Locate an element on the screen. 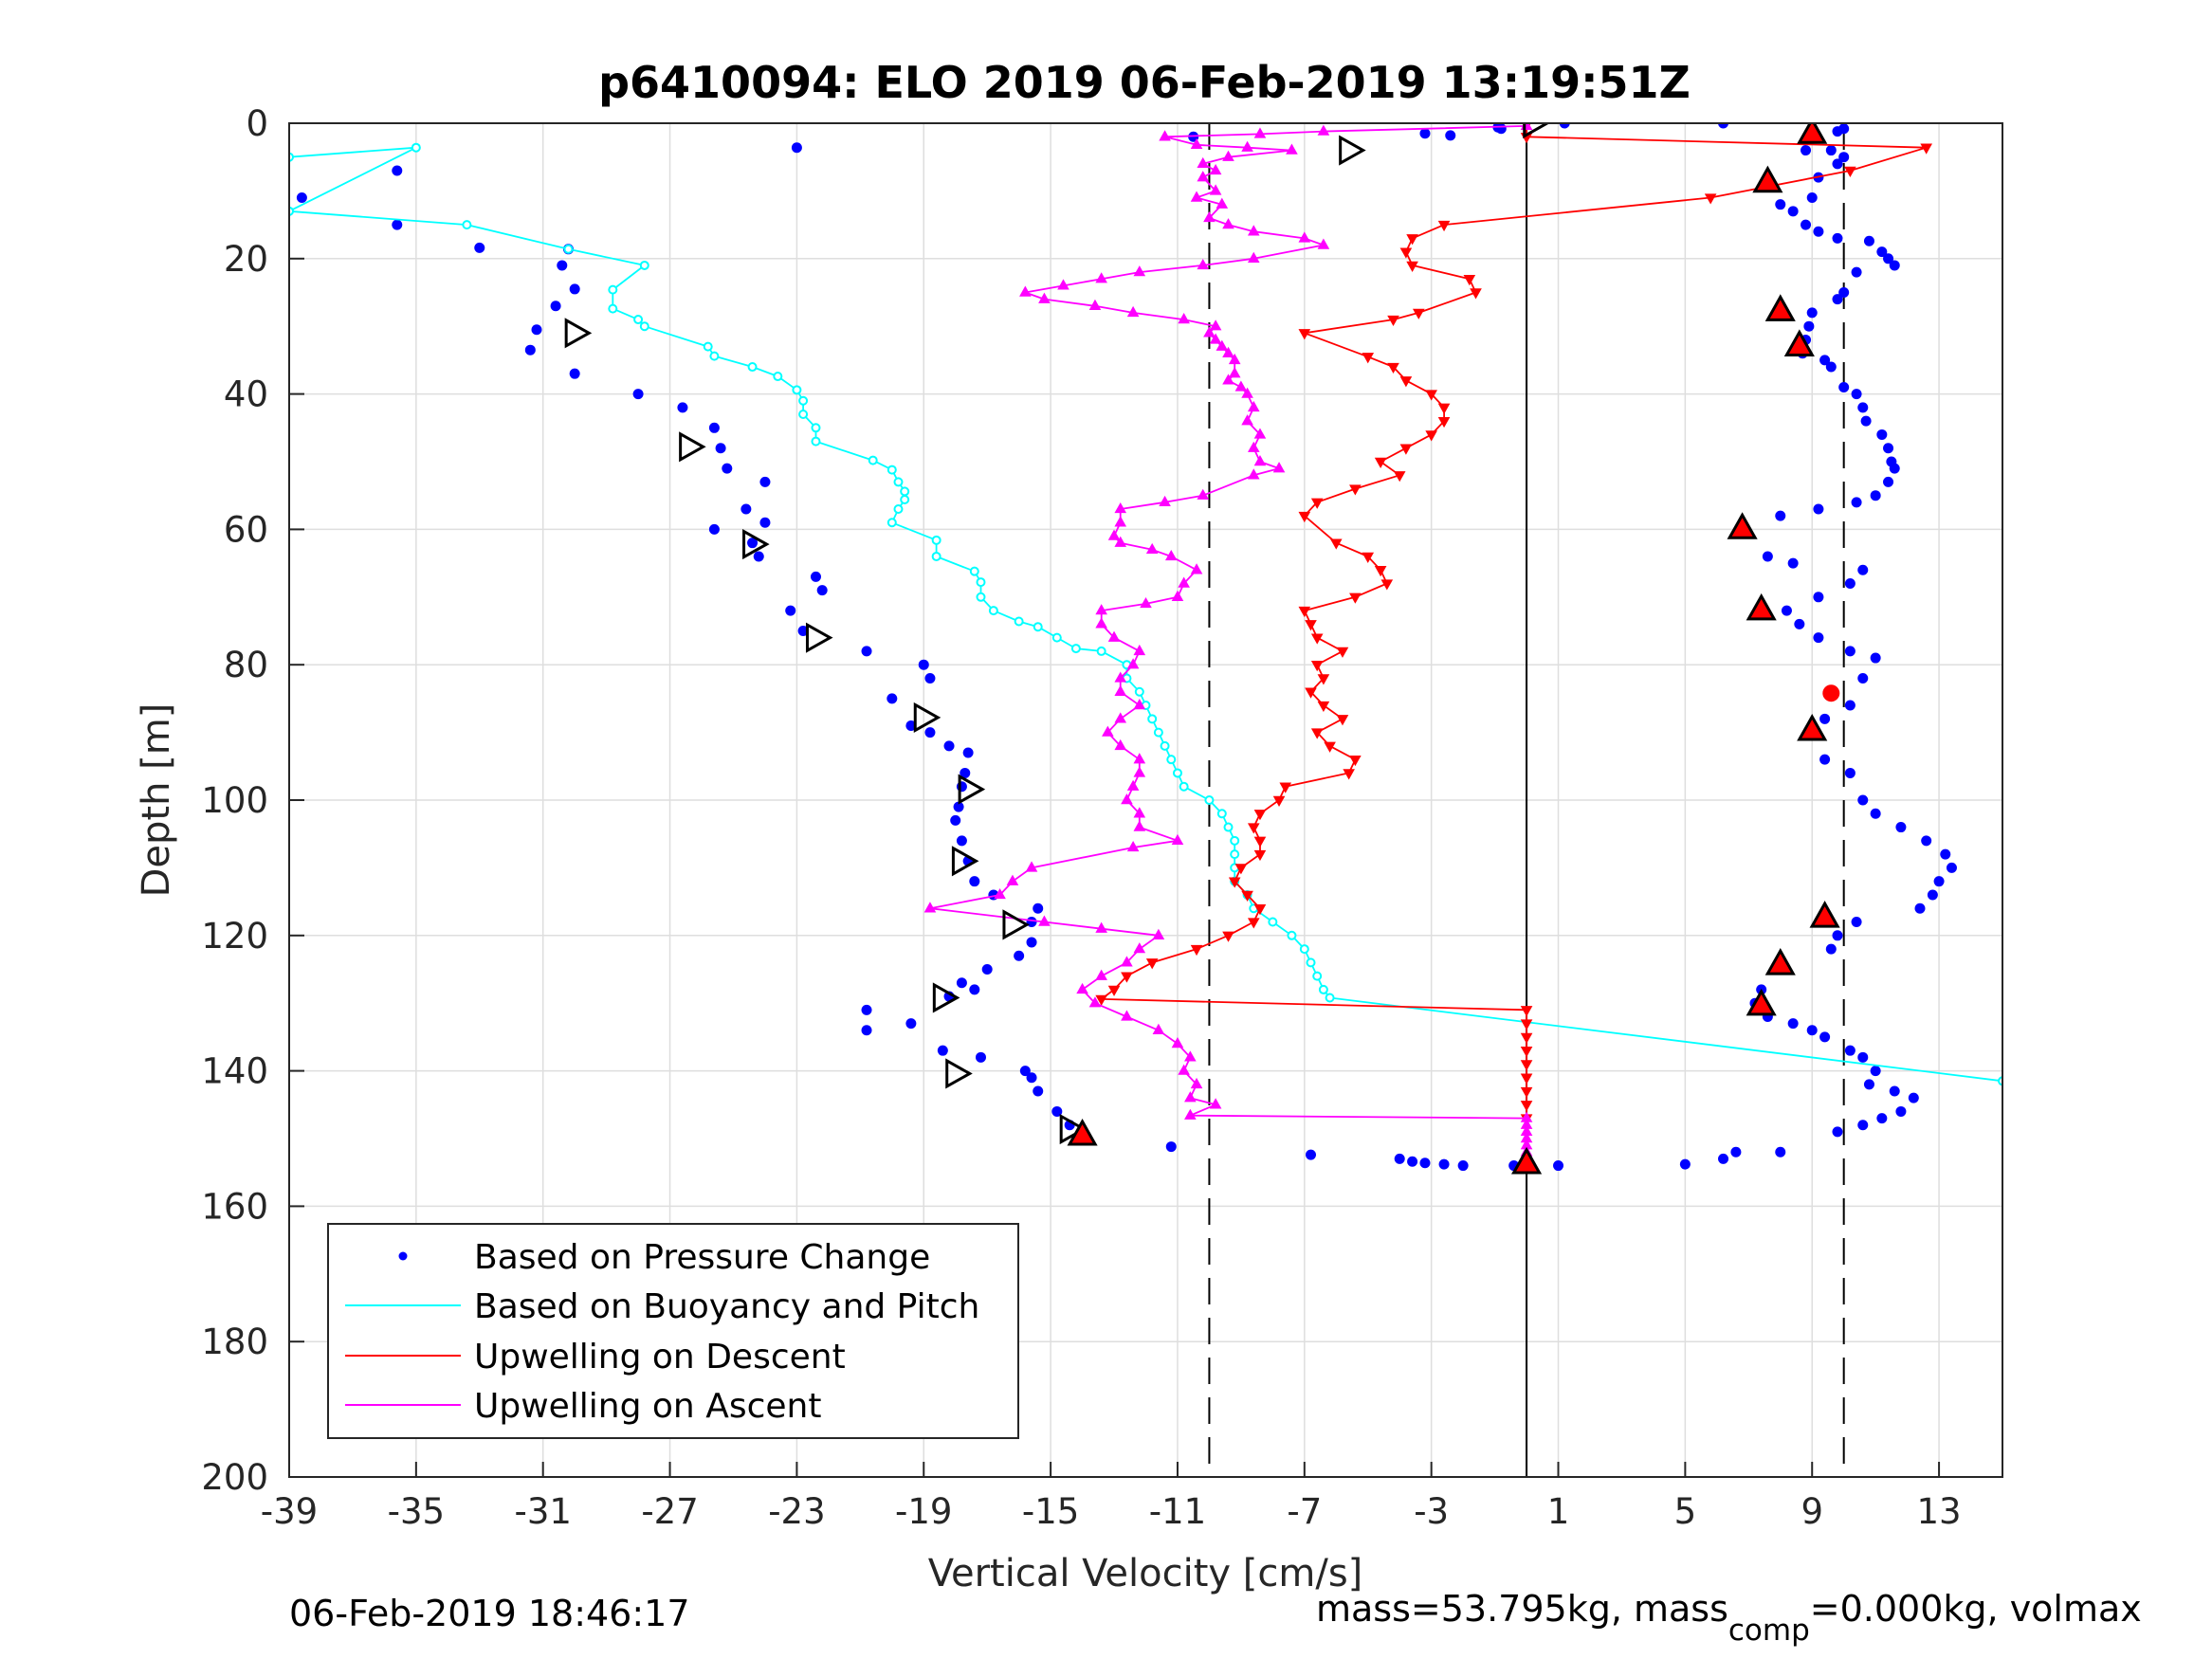 This screenshot has height=1659, width=2212. x-tick-label: -23 is located at coordinates (796, 1511).